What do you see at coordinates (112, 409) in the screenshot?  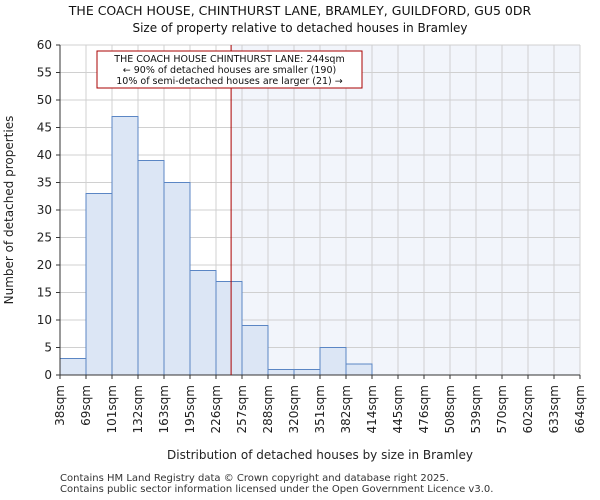 I see `x-tick-label: 101sqm` at bounding box center [112, 409].